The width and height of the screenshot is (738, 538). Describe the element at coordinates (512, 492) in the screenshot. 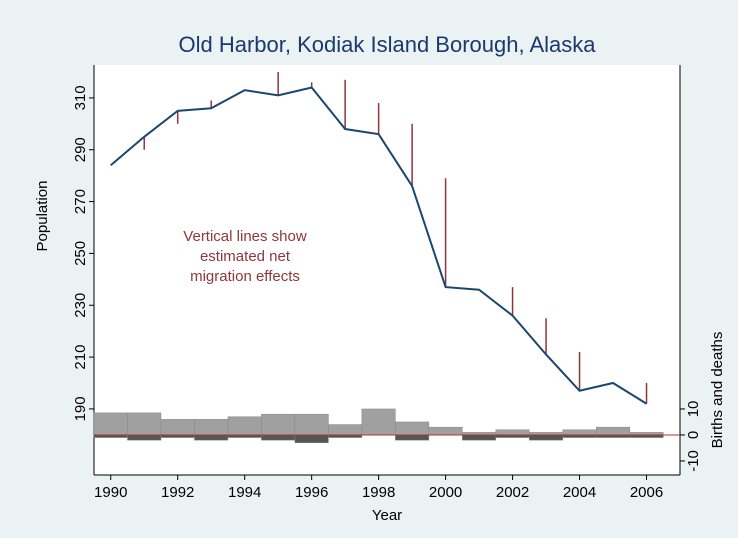

I see `x-tick-label: 2002` at that location.